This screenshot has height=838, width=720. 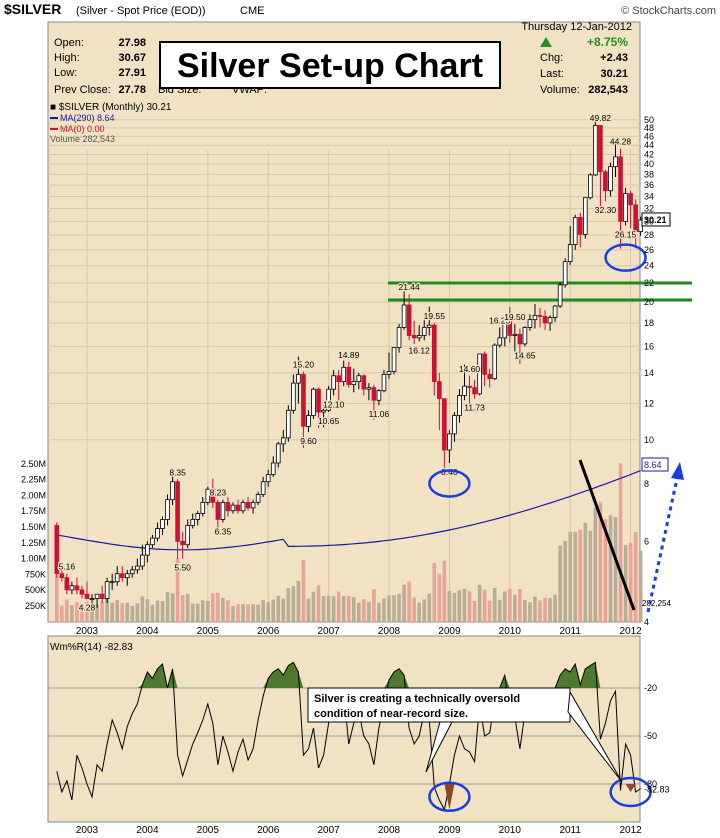 I want to click on y-tick-label: 24, so click(x=649, y=266).